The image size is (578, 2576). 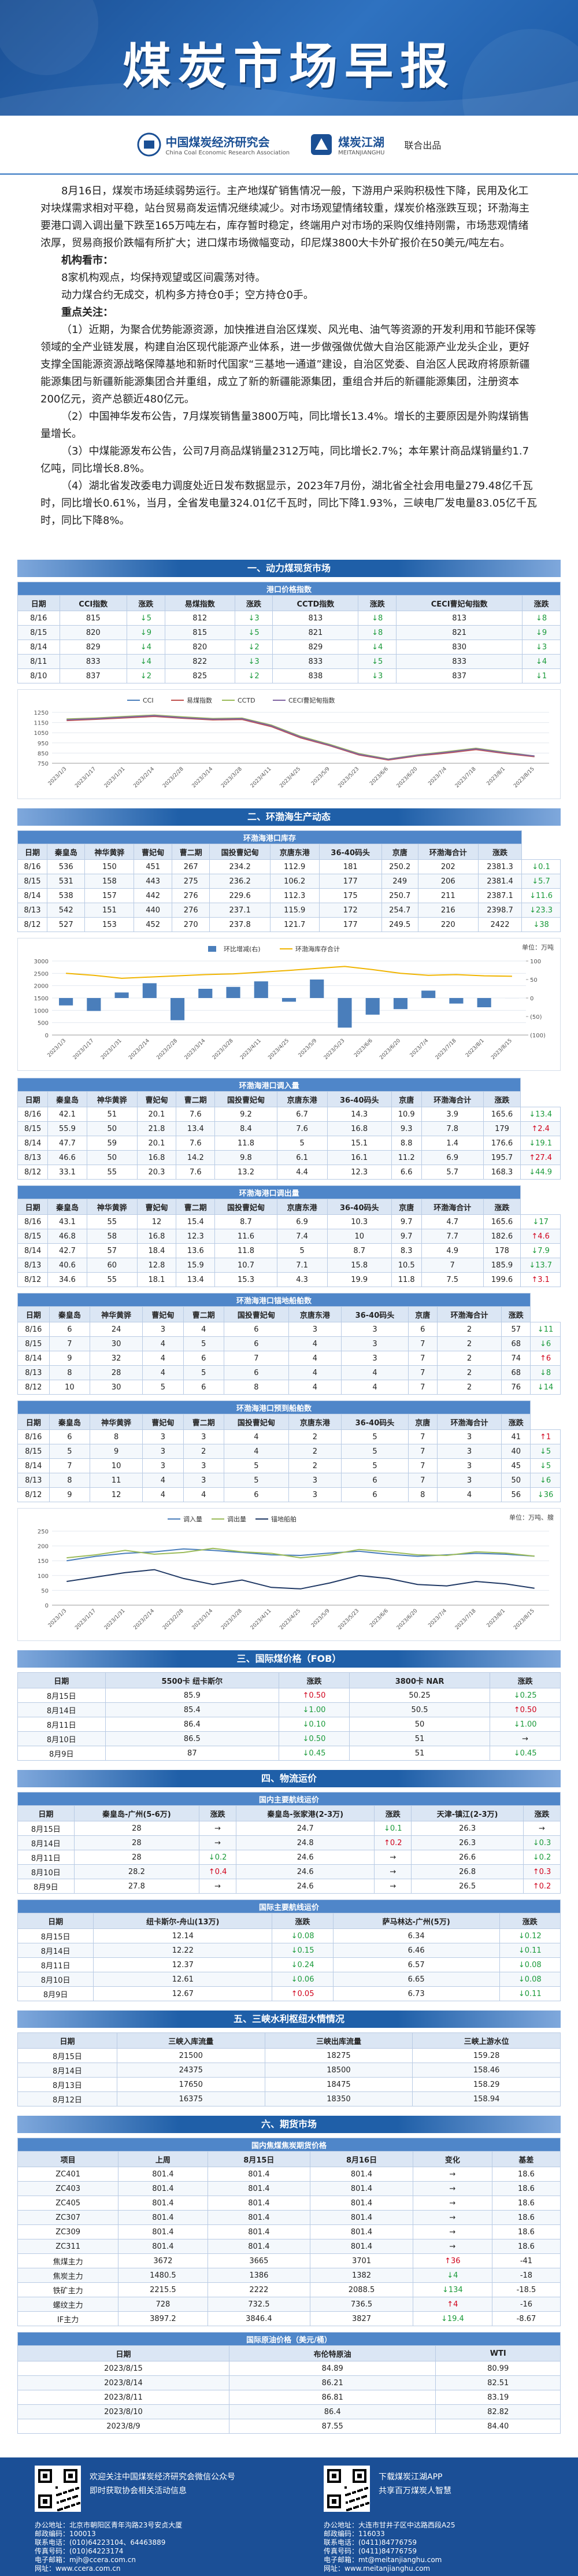 What do you see at coordinates (68, 2260) in the screenshot?
I see `table-cell: 焦煤主力` at bounding box center [68, 2260].